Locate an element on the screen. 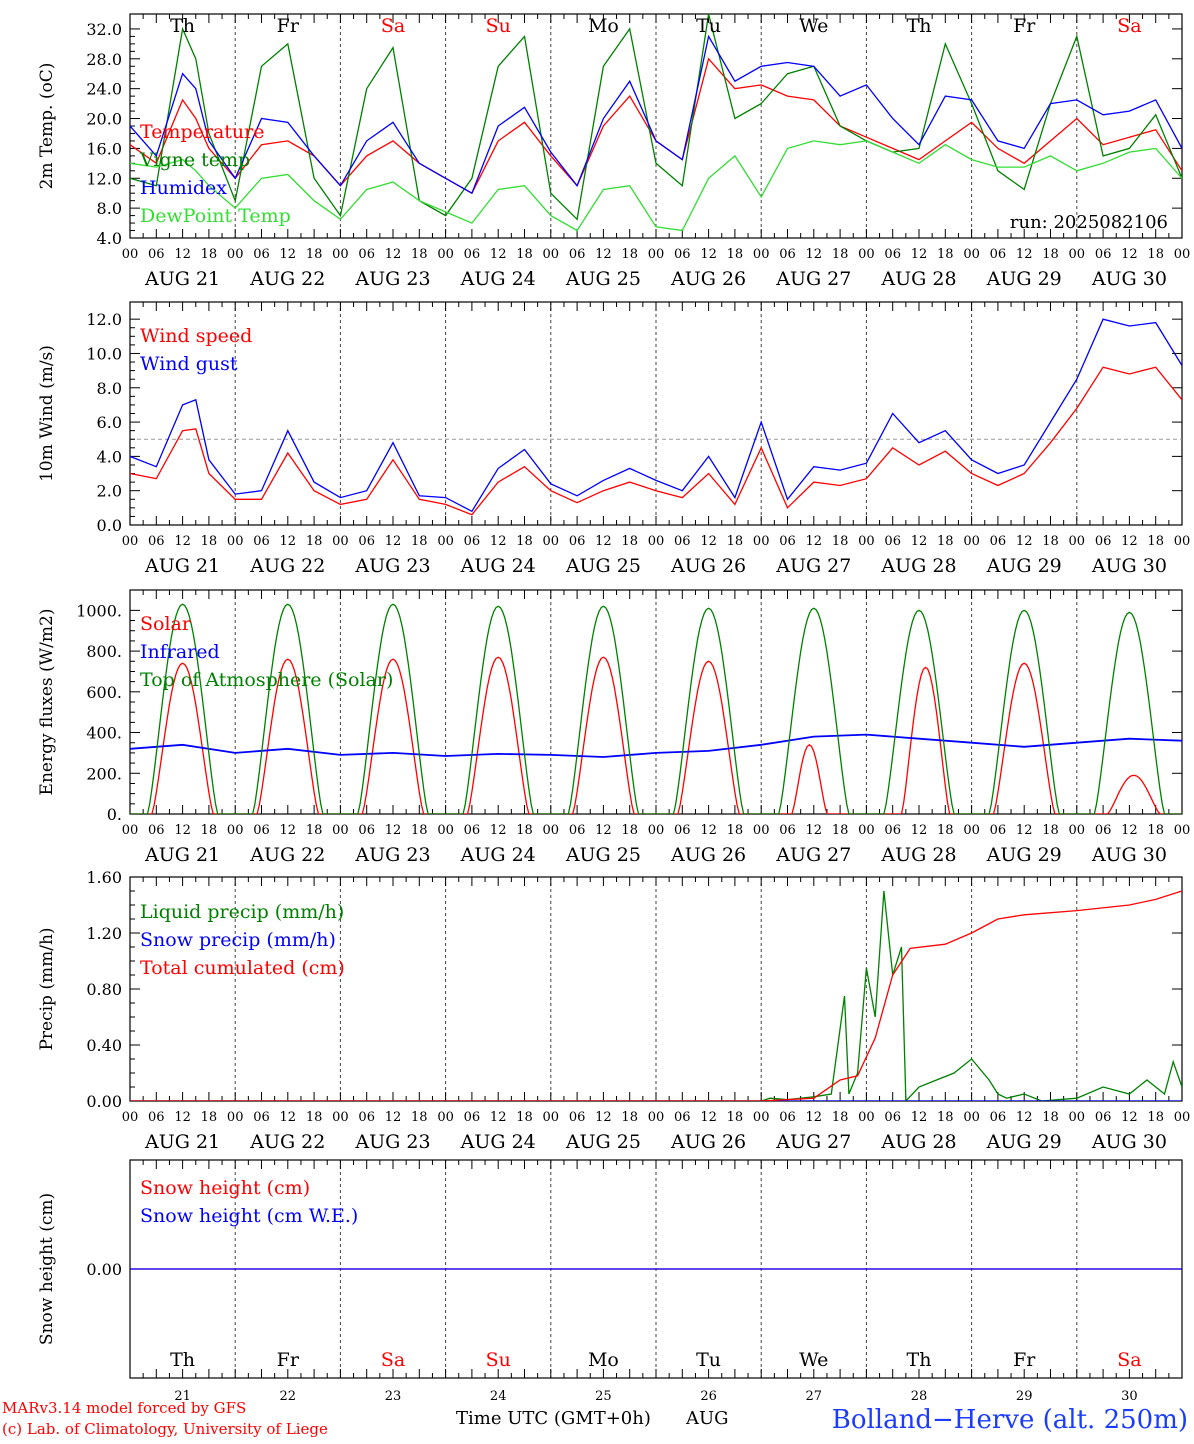 The height and width of the screenshot is (1444, 1194). legend-entry: Snow height (cm W.E.) is located at coordinates (249, 1216).